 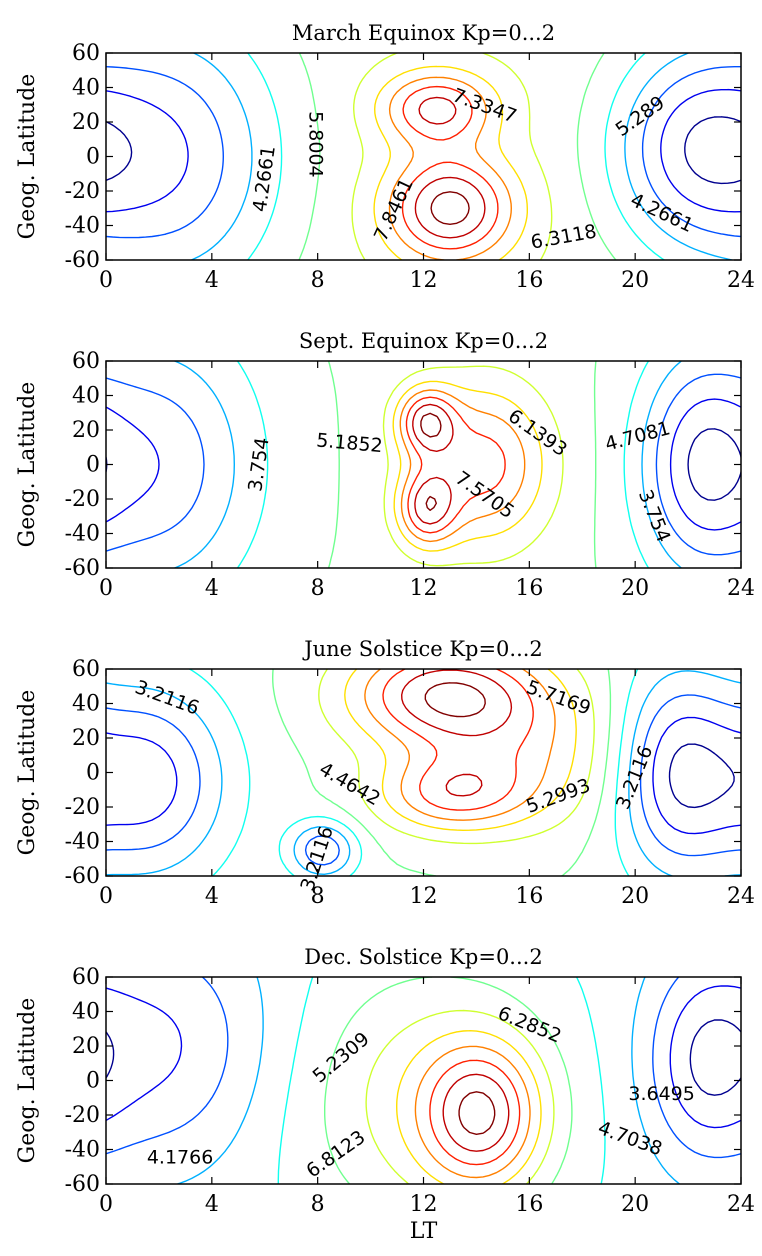 What do you see at coordinates (654, 516) in the screenshot?
I see `contour-value-label: 3.754` at bounding box center [654, 516].